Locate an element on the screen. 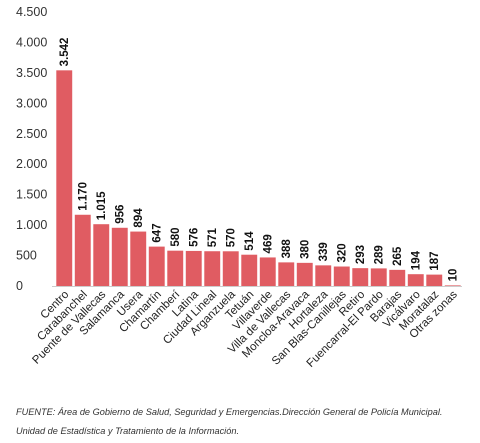  y-tick-label: 2.000 is located at coordinates (31, 164).